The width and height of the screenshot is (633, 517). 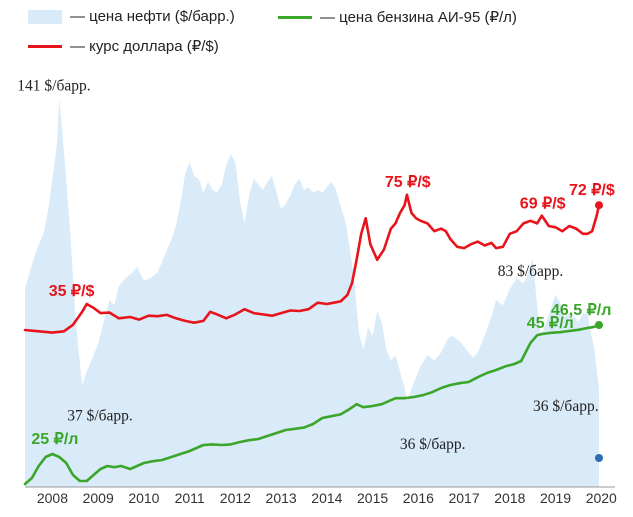 What do you see at coordinates (143, 498) in the screenshot?
I see `x-tick-label: 2010` at bounding box center [143, 498].